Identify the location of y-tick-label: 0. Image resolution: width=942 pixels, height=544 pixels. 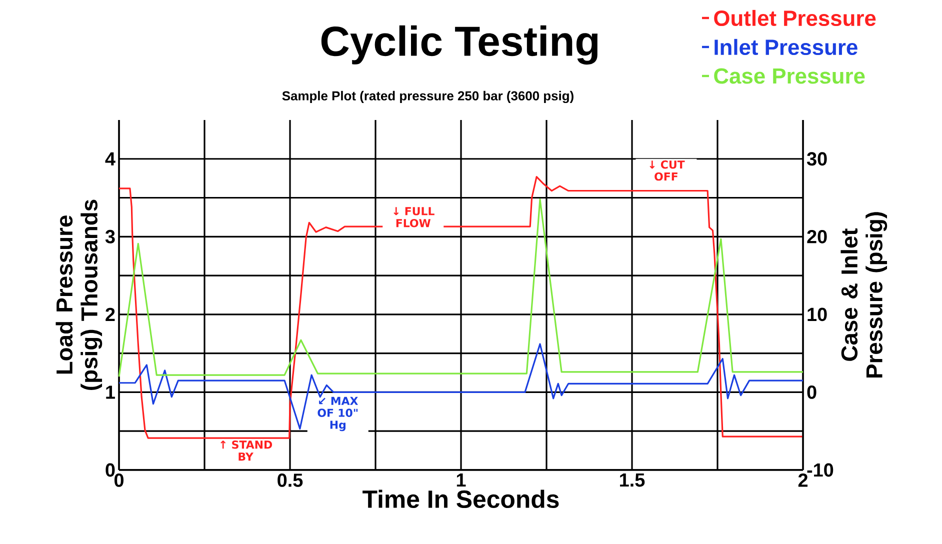
(110, 470).